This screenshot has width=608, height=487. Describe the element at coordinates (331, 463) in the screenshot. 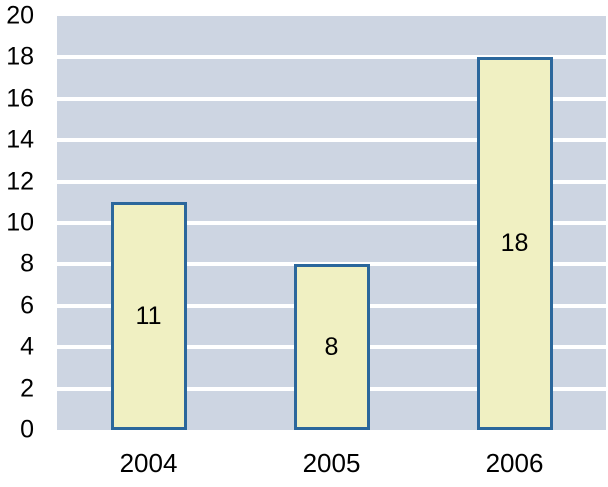

I see `x-axis-category-label: 2005` at that location.